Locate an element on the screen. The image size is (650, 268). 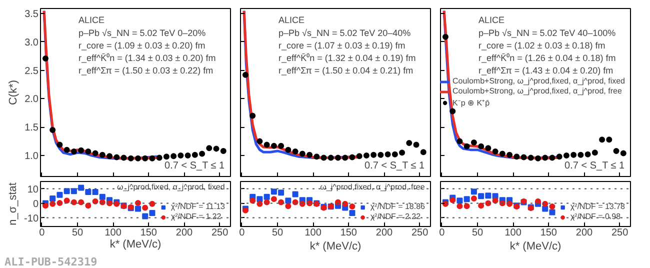
legend-label: K⁻p ⊕ K⁺p̄ is located at coordinates (471, 103).